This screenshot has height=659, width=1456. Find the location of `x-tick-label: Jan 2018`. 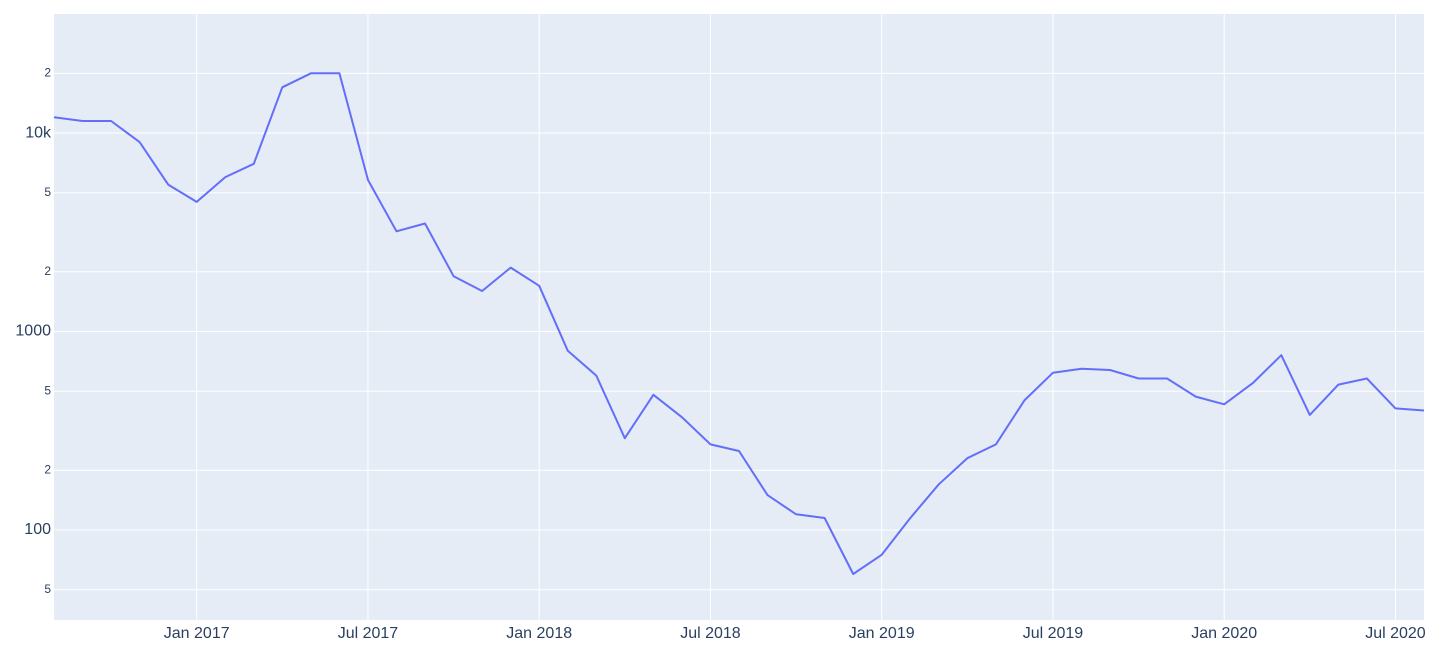

x-tick-label: Jan 2018 is located at coordinates (539, 633).